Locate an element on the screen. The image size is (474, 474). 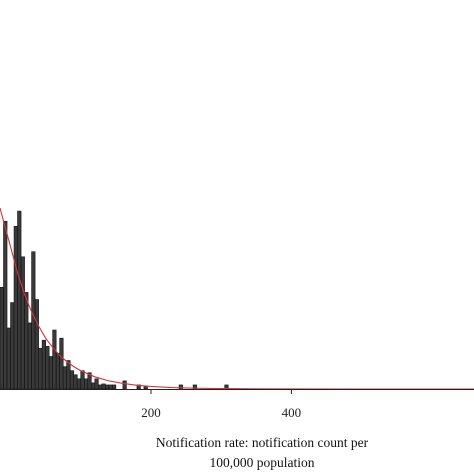
x-axis-tick-label: 400 is located at coordinates (292, 412).